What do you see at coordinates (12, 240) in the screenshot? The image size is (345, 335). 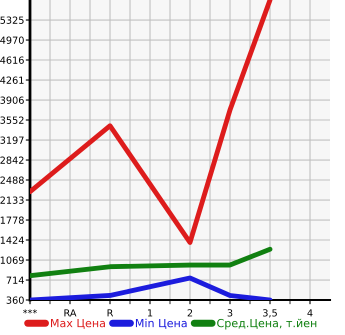 I see `y-tick-label: 1424` at bounding box center [12, 240].